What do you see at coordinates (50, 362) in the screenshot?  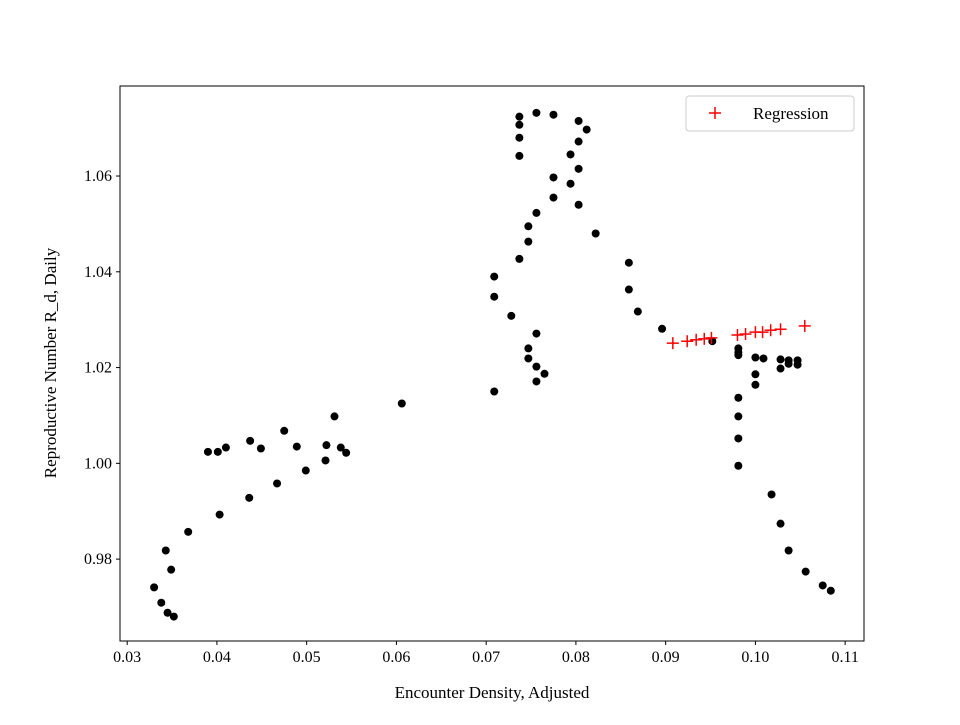 I see `y-axis-label: Reproductive Number R_d, Daily` at bounding box center [50, 362].